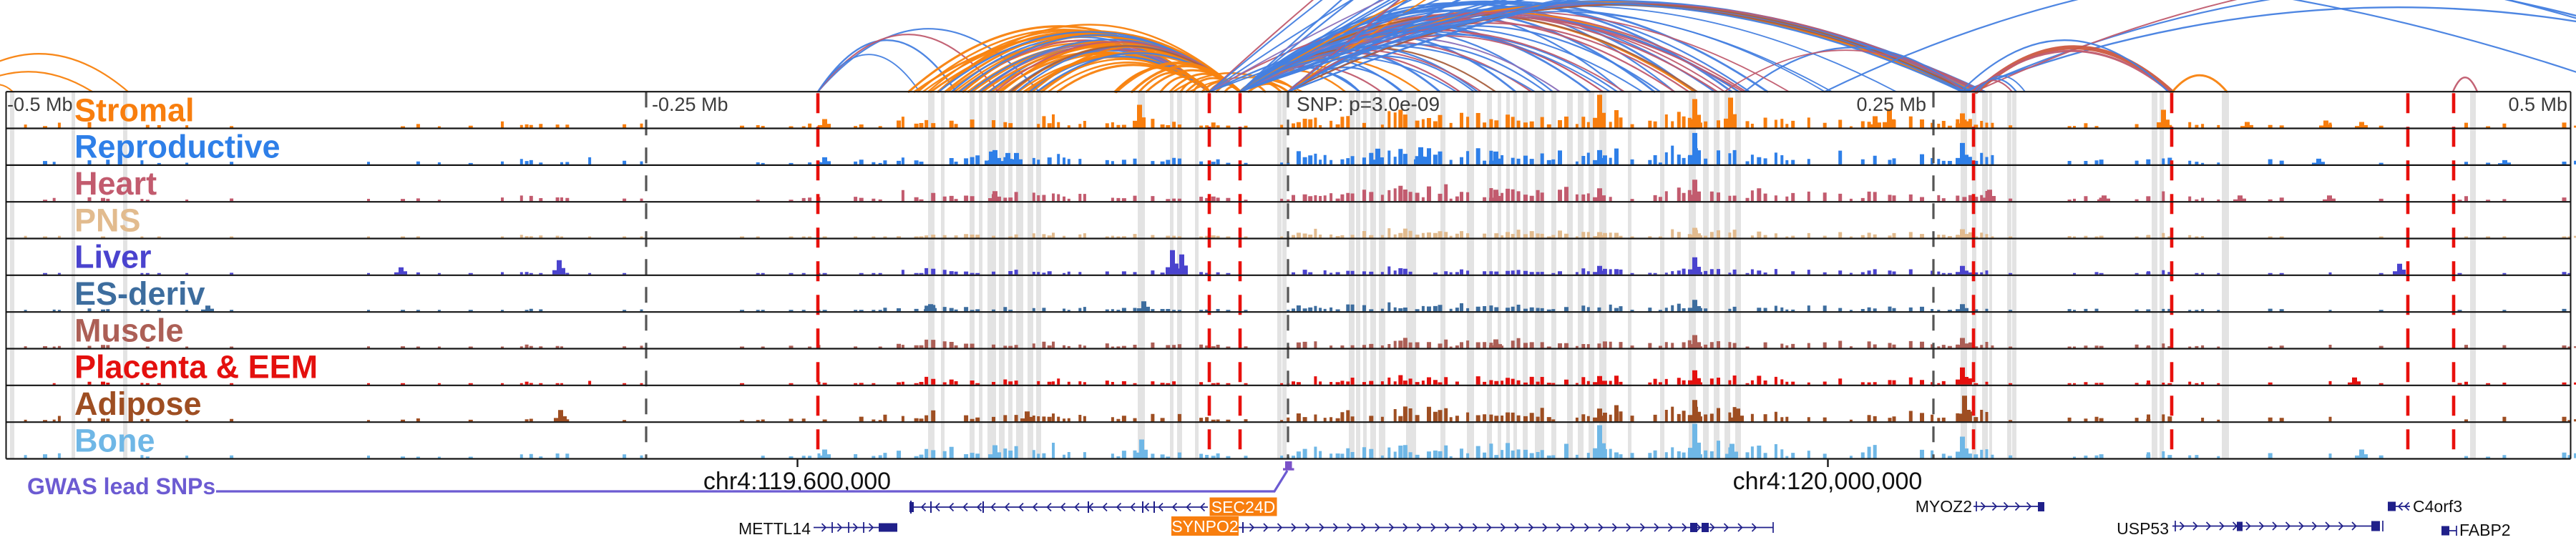 This screenshot has width=2576, height=540. Describe the element at coordinates (138, 404) in the screenshot. I see `svg-text: Adipose` at that location.